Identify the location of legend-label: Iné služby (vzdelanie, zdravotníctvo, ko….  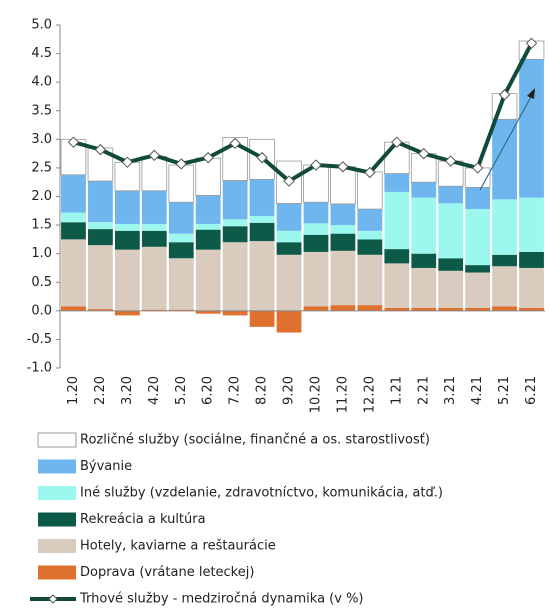
(261, 493).